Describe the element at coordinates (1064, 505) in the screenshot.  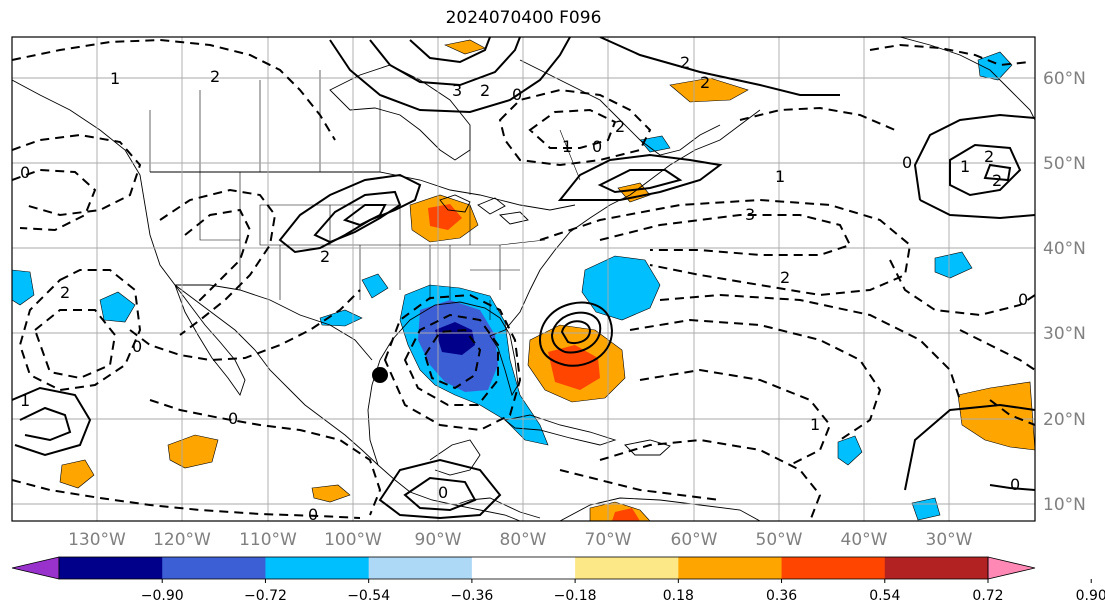
I see `lat-label: 10°N` at that location.